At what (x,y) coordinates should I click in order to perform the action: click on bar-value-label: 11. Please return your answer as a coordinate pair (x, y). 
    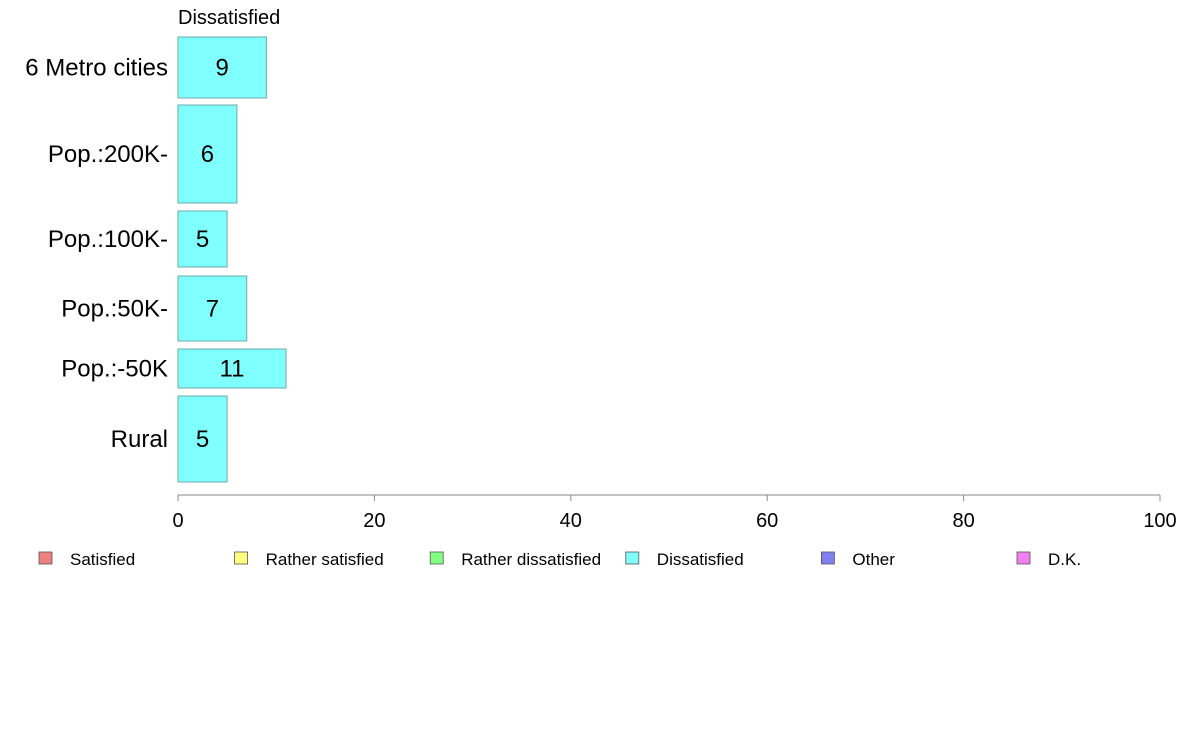
    Looking at the image, I should click on (232, 369).